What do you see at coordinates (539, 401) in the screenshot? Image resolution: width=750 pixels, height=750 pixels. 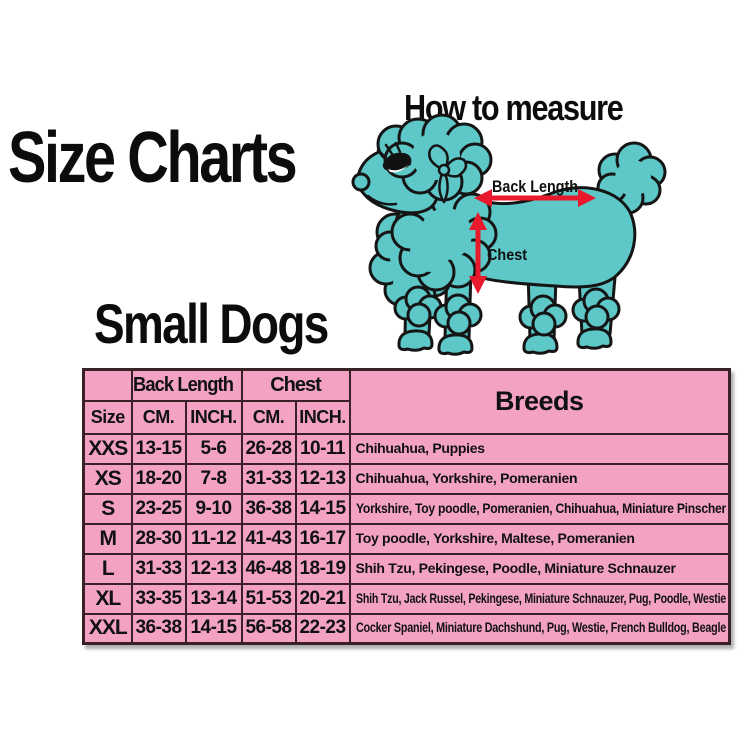 I see `header-breeds: Breeds` at bounding box center [539, 401].